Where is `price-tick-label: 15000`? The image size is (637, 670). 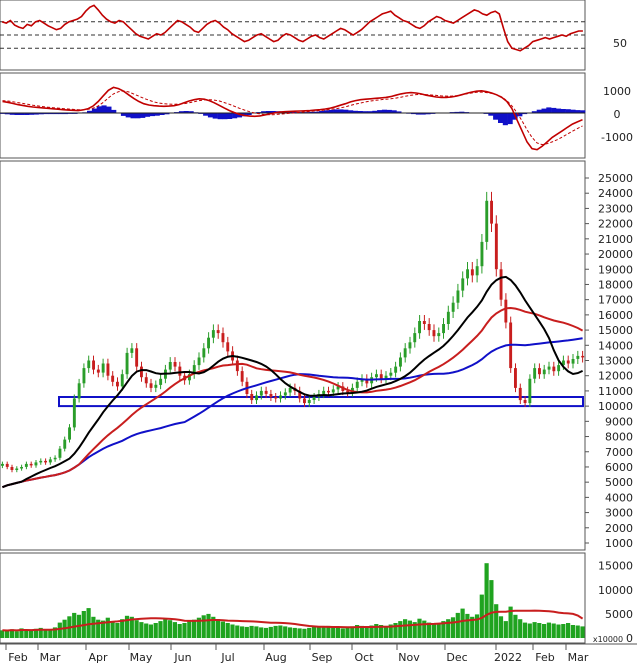
price-tick-label: 15000 is located at coordinates (615, 330).